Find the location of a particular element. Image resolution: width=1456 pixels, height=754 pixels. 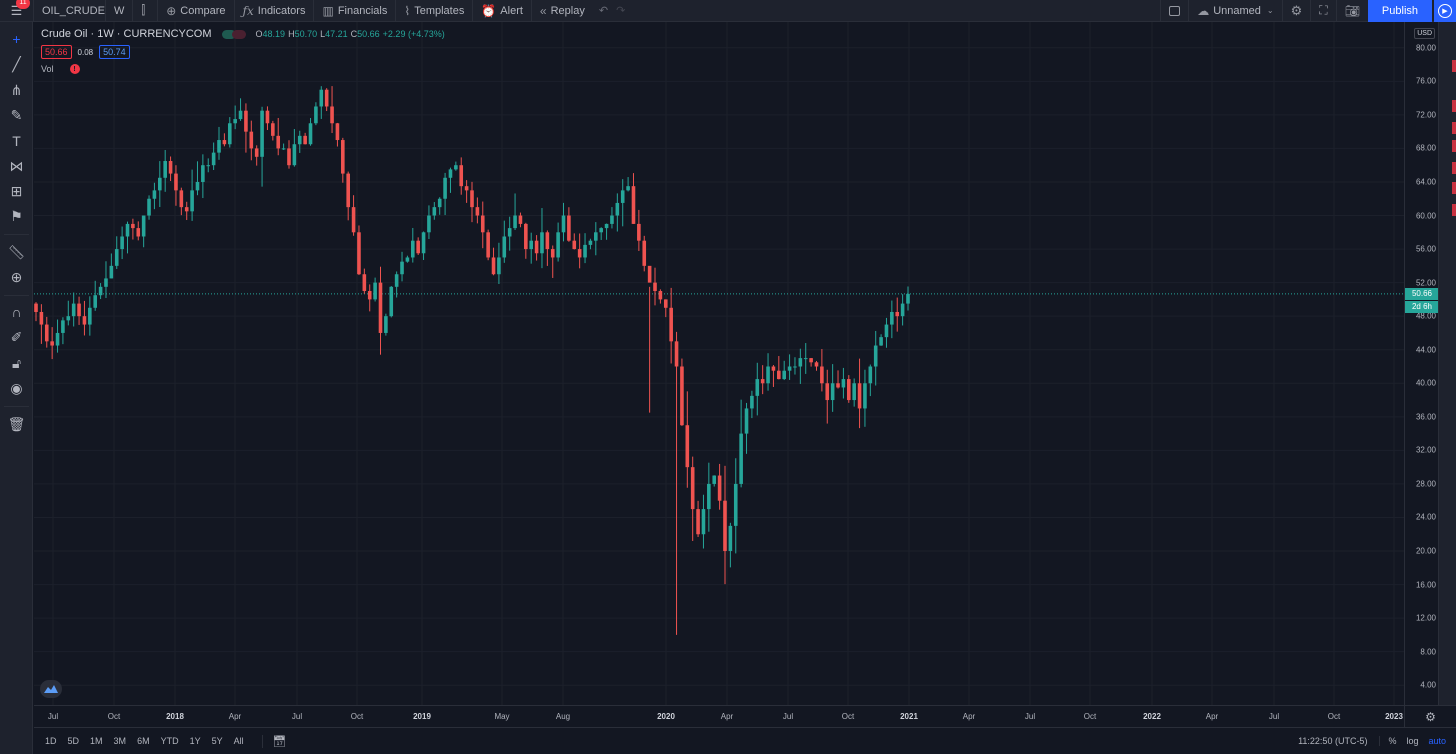

percent-toggle: % is located at coordinates (1387, 741).